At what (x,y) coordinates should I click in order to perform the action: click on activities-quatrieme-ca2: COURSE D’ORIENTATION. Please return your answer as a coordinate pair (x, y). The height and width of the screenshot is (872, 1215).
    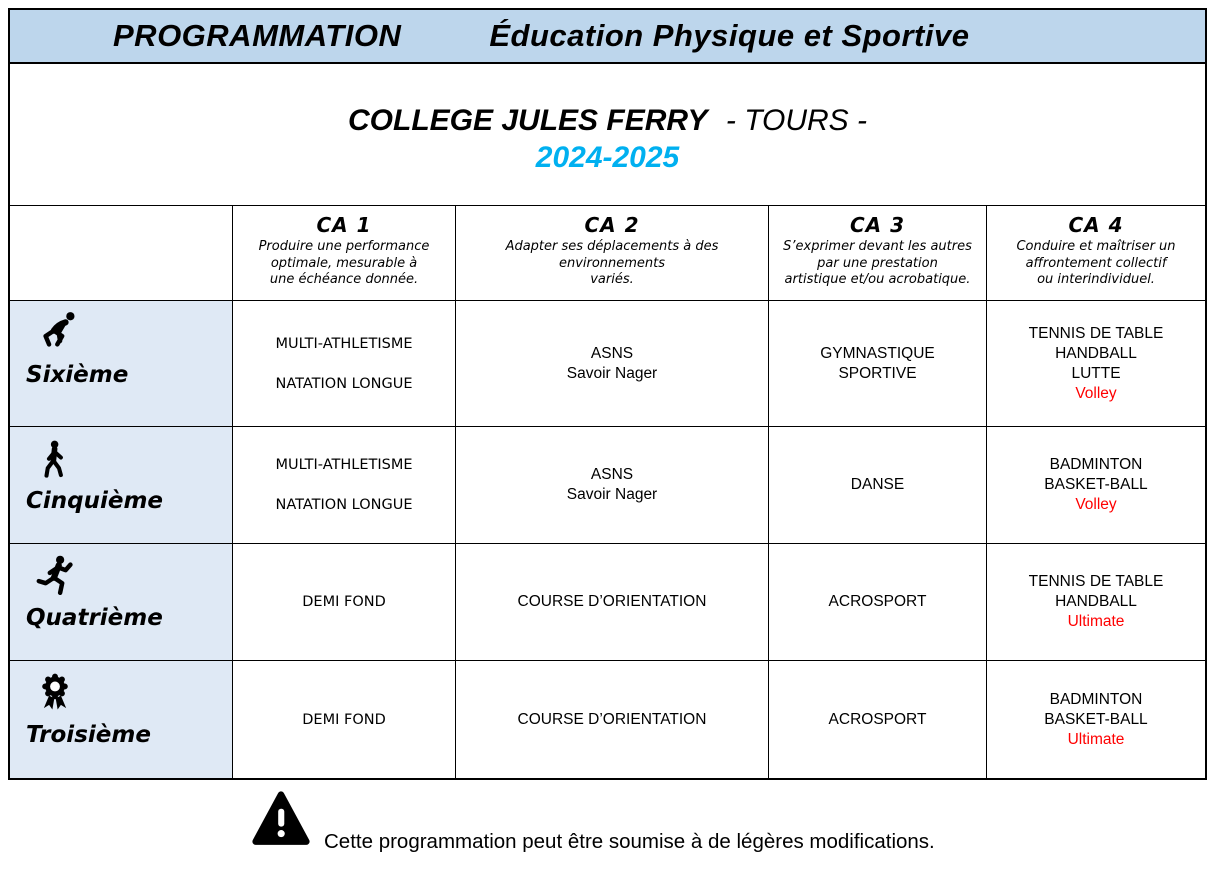
    Looking at the image, I should click on (611, 601).